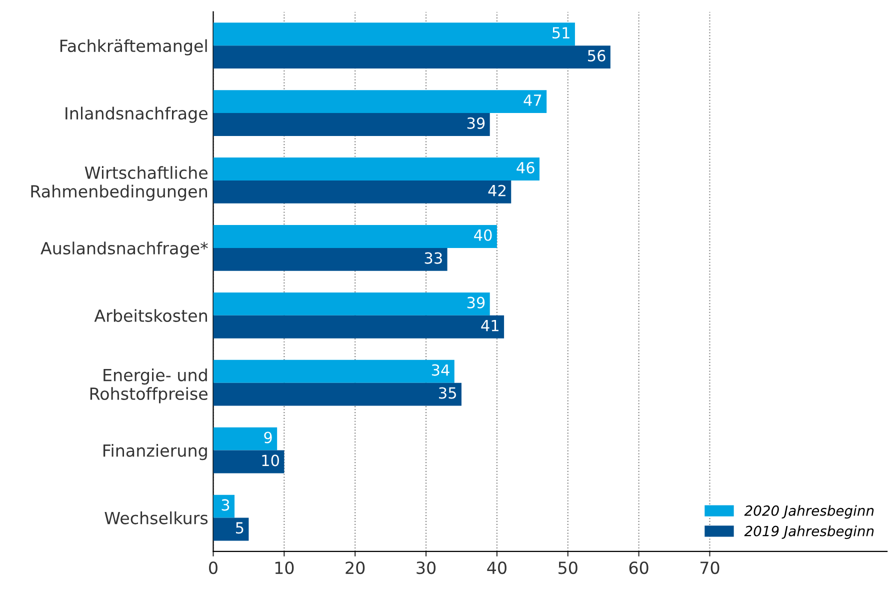 This screenshot has width=896, height=593. Describe the element at coordinates (433, 258) in the screenshot. I see `data-label: 33` at that location.